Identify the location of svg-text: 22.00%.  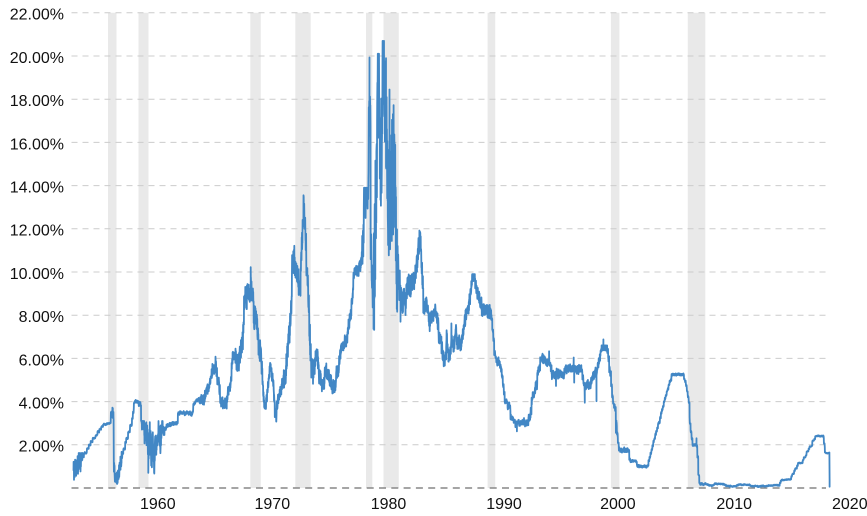
(37, 15).